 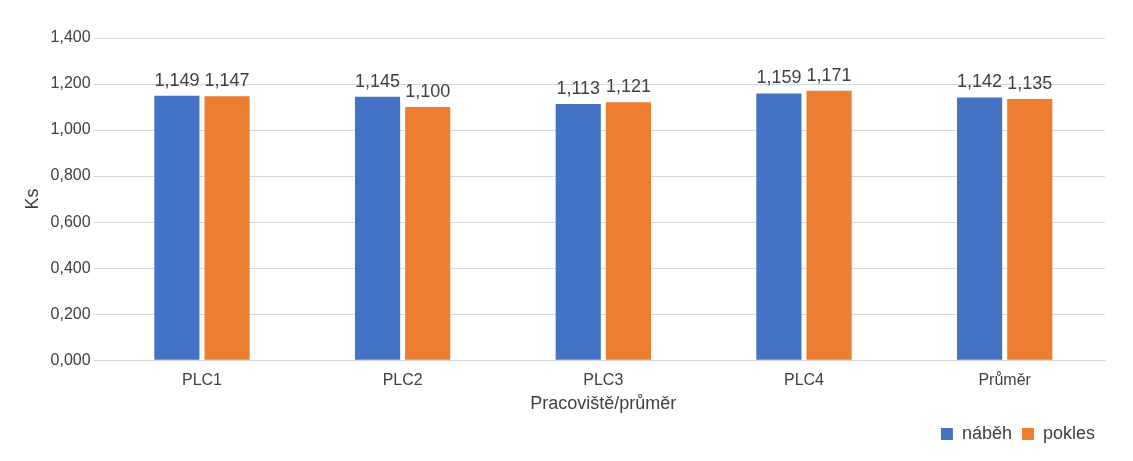 What do you see at coordinates (70, 359) in the screenshot?
I see `y-tick-label: 0,000` at bounding box center [70, 359].